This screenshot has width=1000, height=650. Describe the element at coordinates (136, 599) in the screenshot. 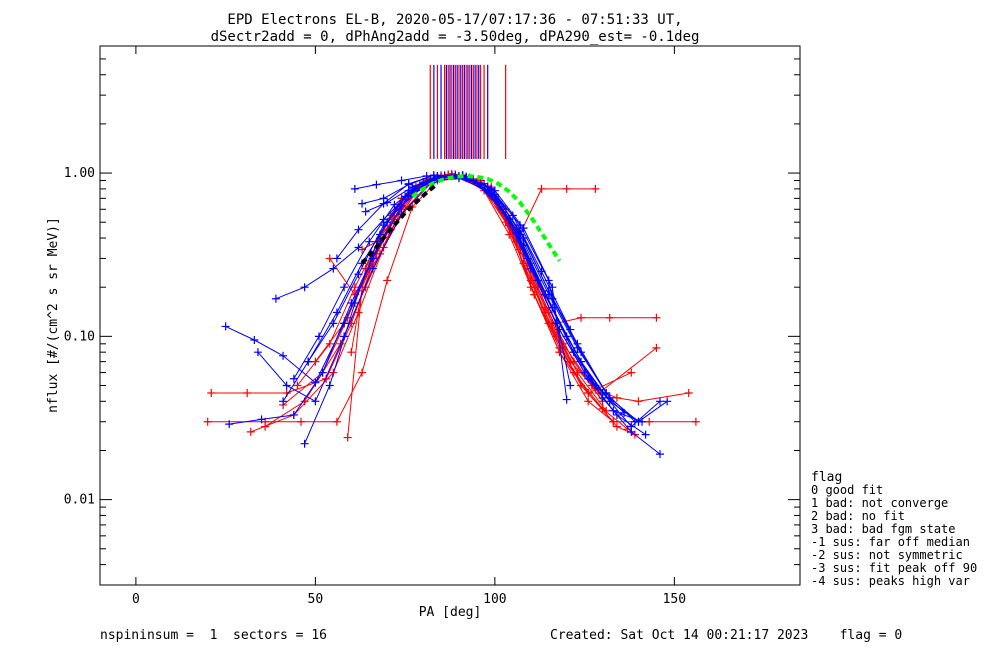

I see `x-tick-label-0: 0` at that location.